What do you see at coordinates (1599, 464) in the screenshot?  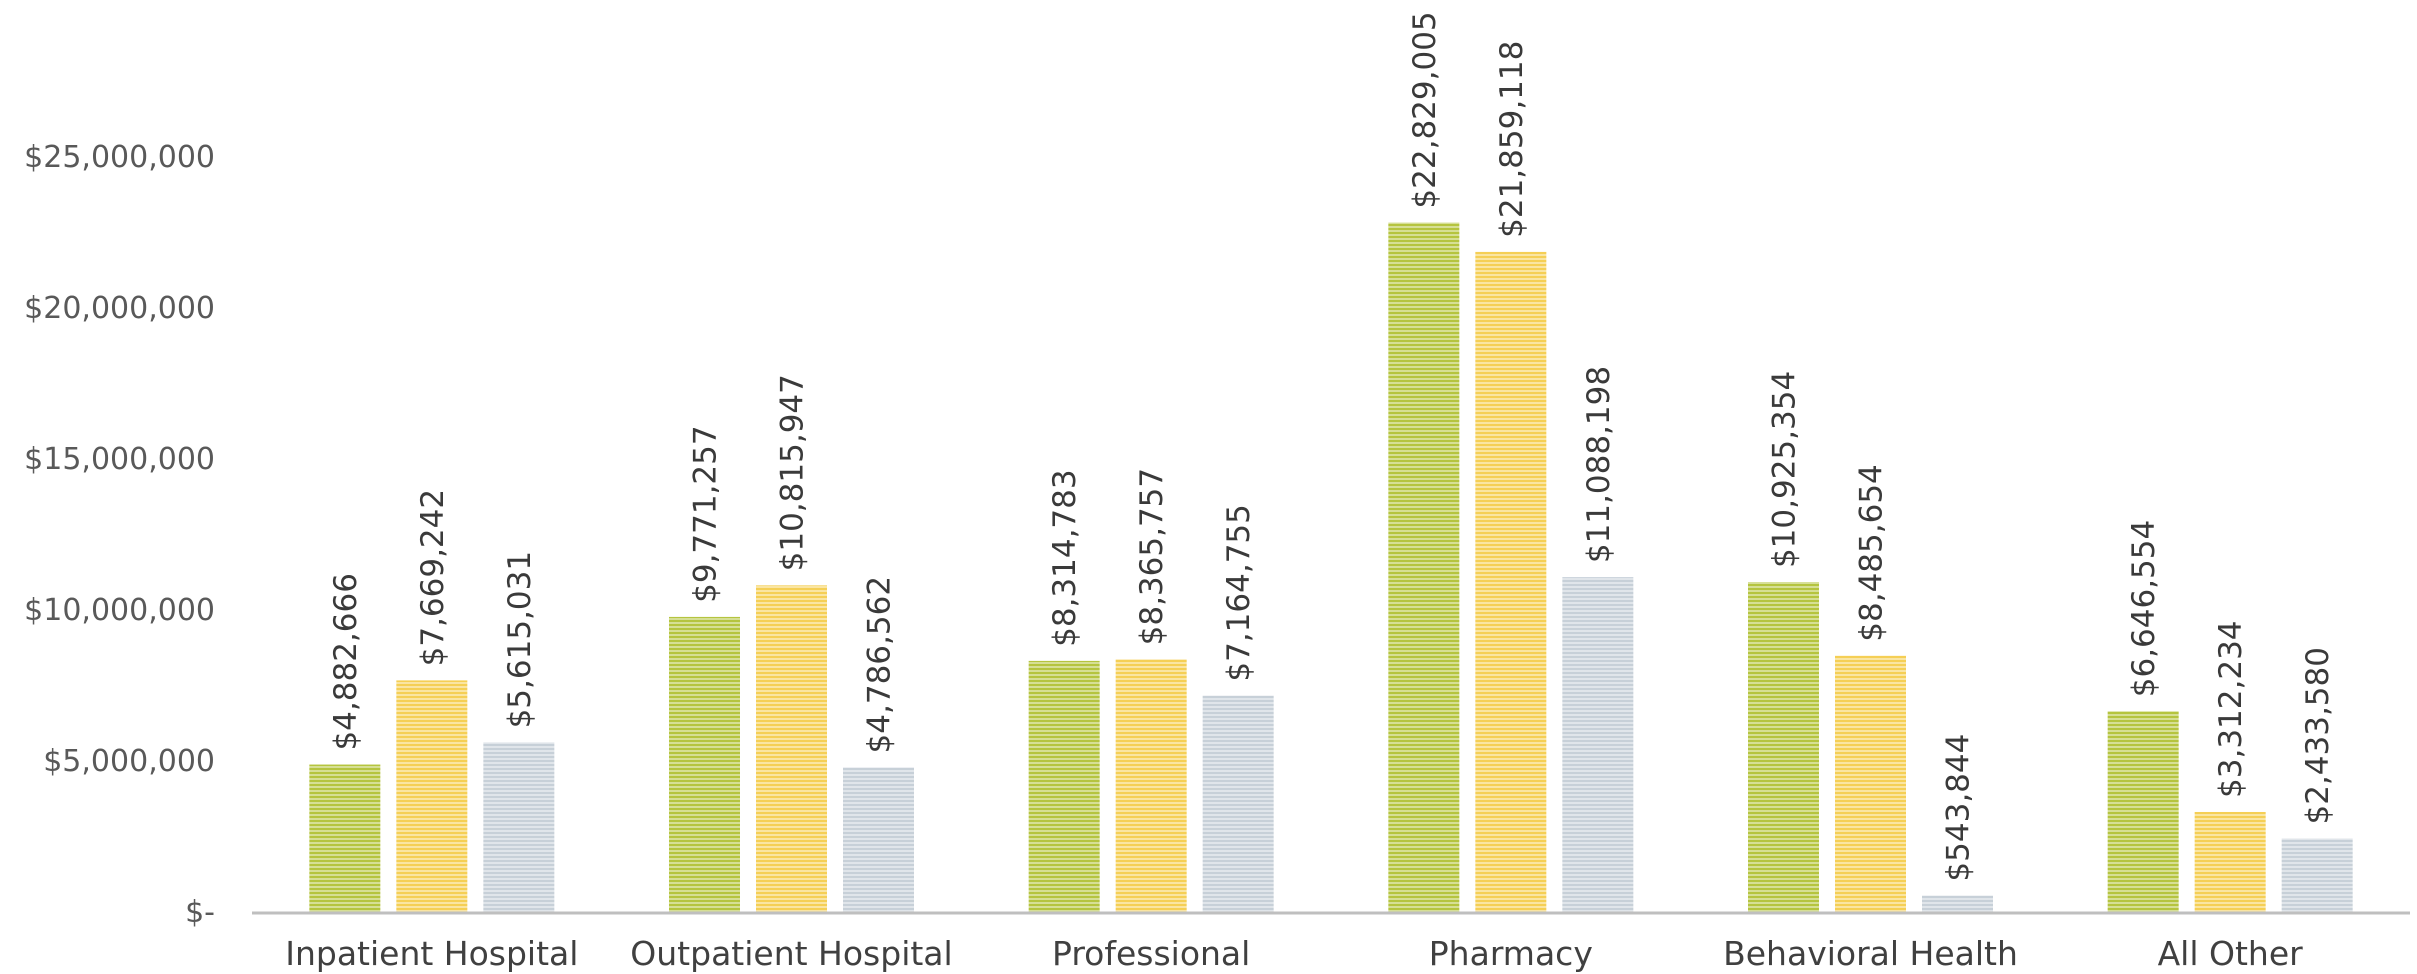 I see `data-label: $11,088,198` at bounding box center [1599, 464].